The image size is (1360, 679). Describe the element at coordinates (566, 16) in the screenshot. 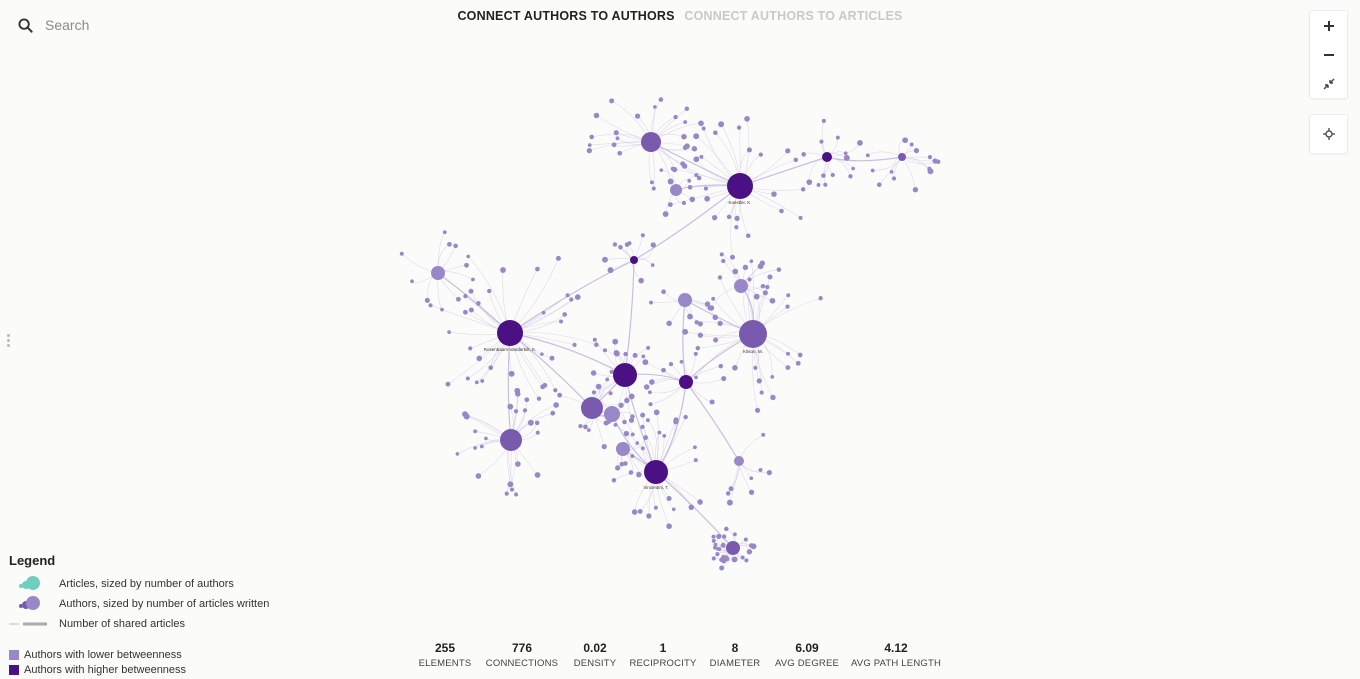

I see `tab-authors-to-authors: CONNECT AUTHORS TO AUTHORS` at that location.